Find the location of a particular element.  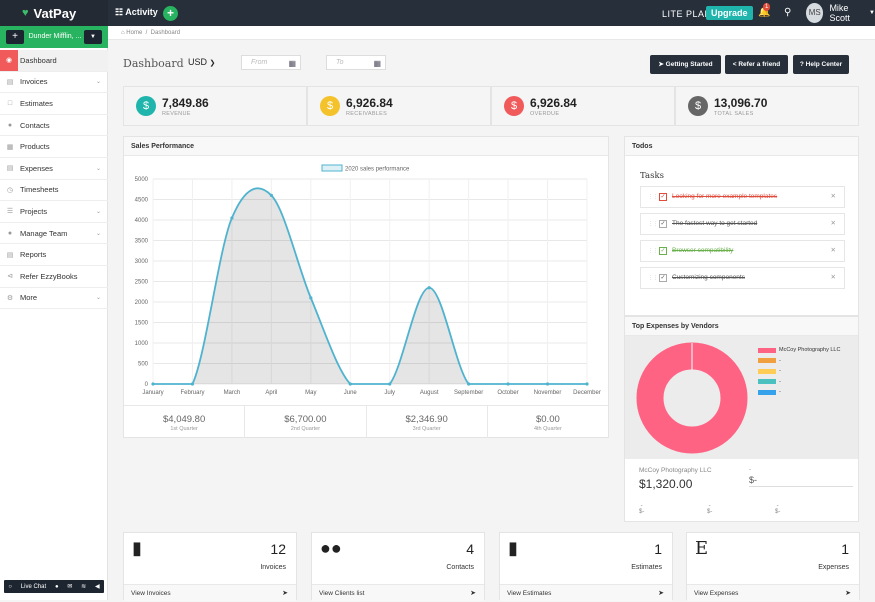

mail-icon: ✉ is located at coordinates (70, 587).